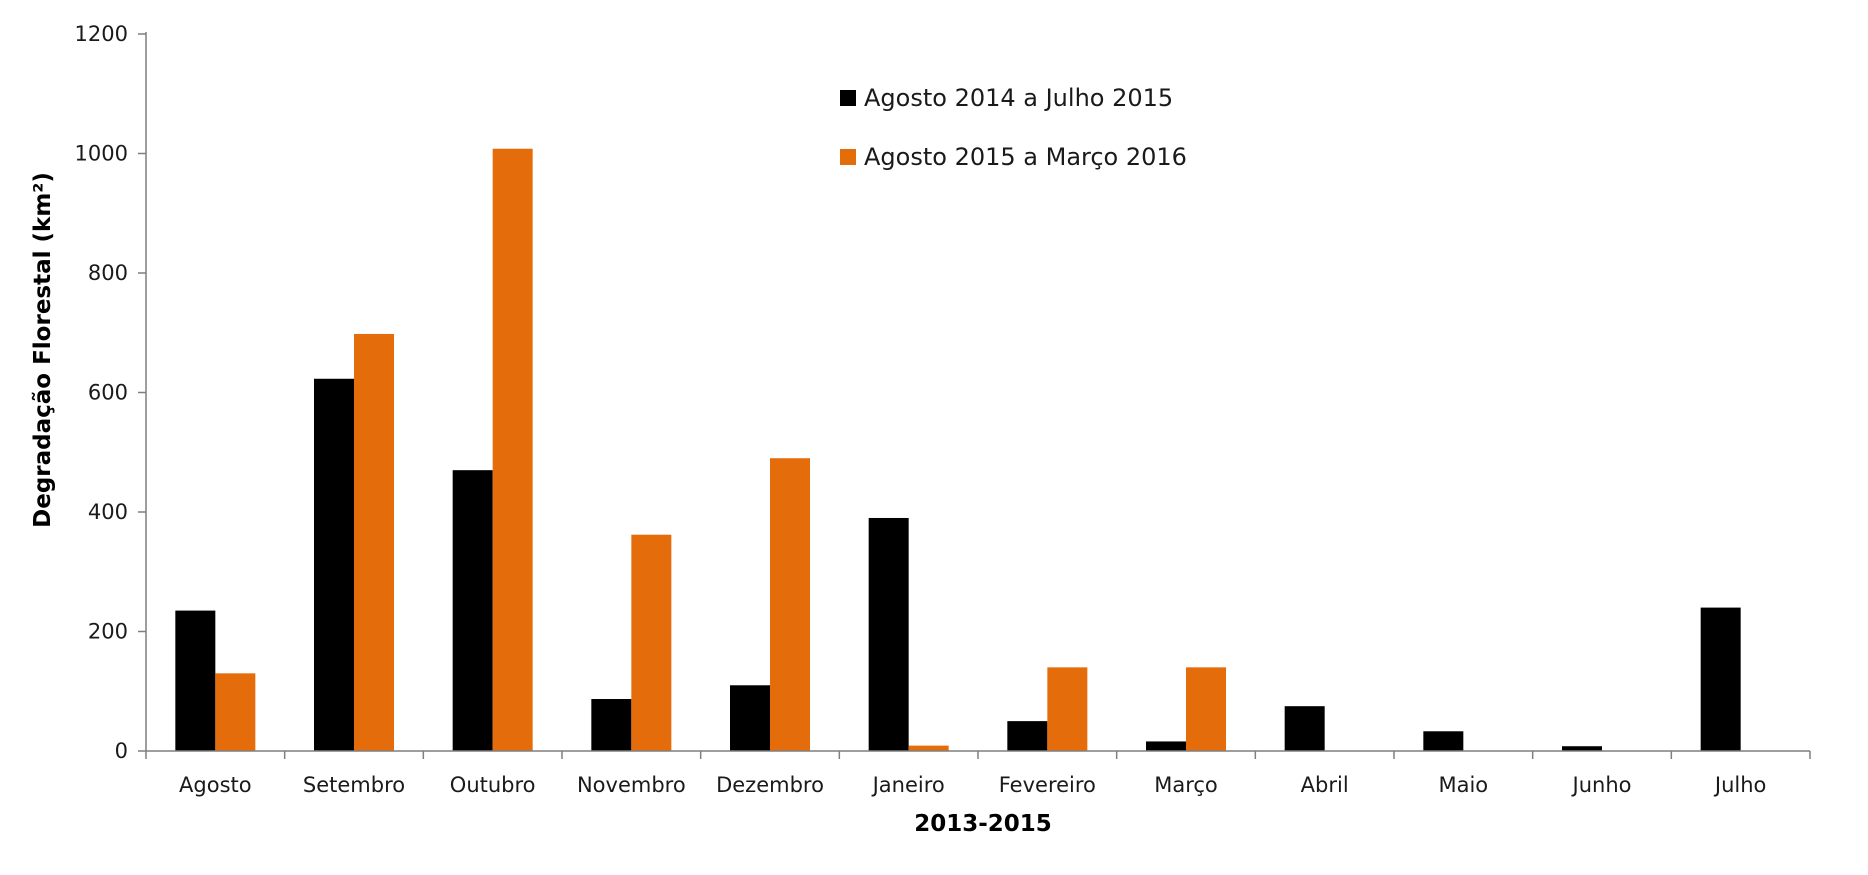  What do you see at coordinates (1067, 709) in the screenshot?
I see `bar-series-2-fevereiro` at bounding box center [1067, 709].